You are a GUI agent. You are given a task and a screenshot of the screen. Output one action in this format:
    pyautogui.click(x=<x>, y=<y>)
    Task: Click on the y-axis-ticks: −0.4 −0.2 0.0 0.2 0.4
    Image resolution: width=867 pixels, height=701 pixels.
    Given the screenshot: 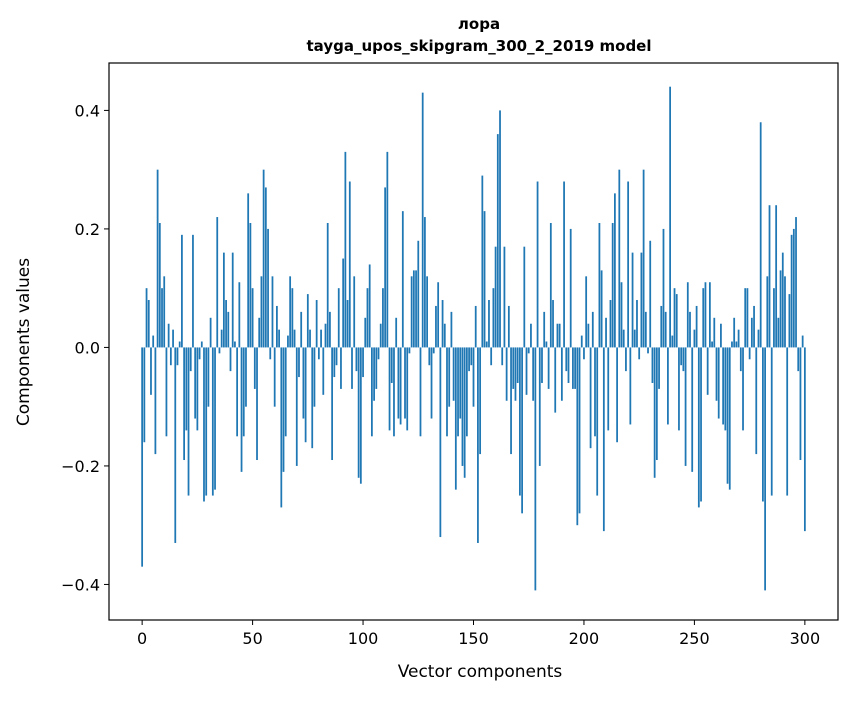 What is the action you would take?
    pyautogui.click(x=85, y=347)
    